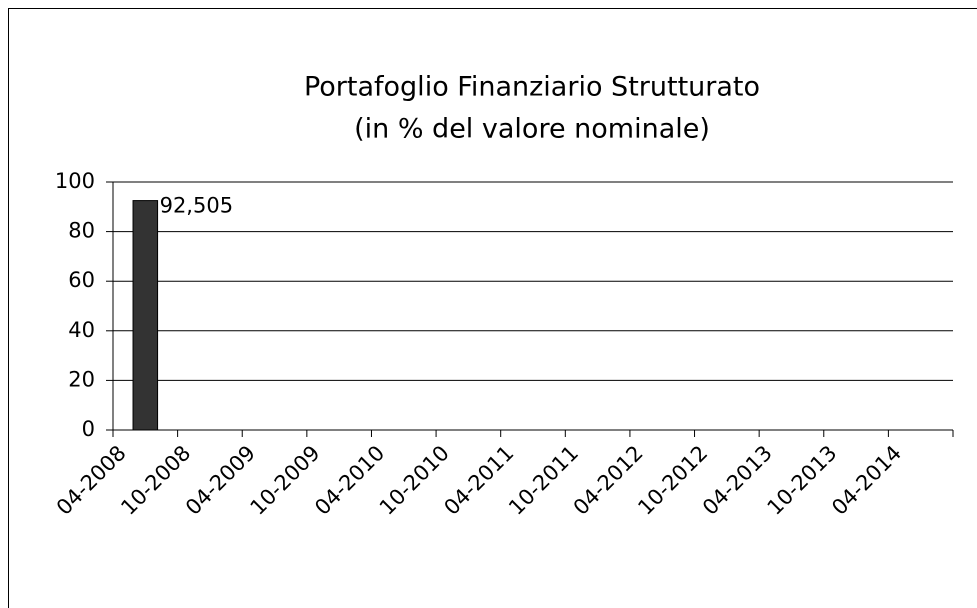 Image resolution: width=977 pixels, height=608 pixels. I want to click on chart-title: Portafoglio Finanziario Strutturato, so click(532, 87).